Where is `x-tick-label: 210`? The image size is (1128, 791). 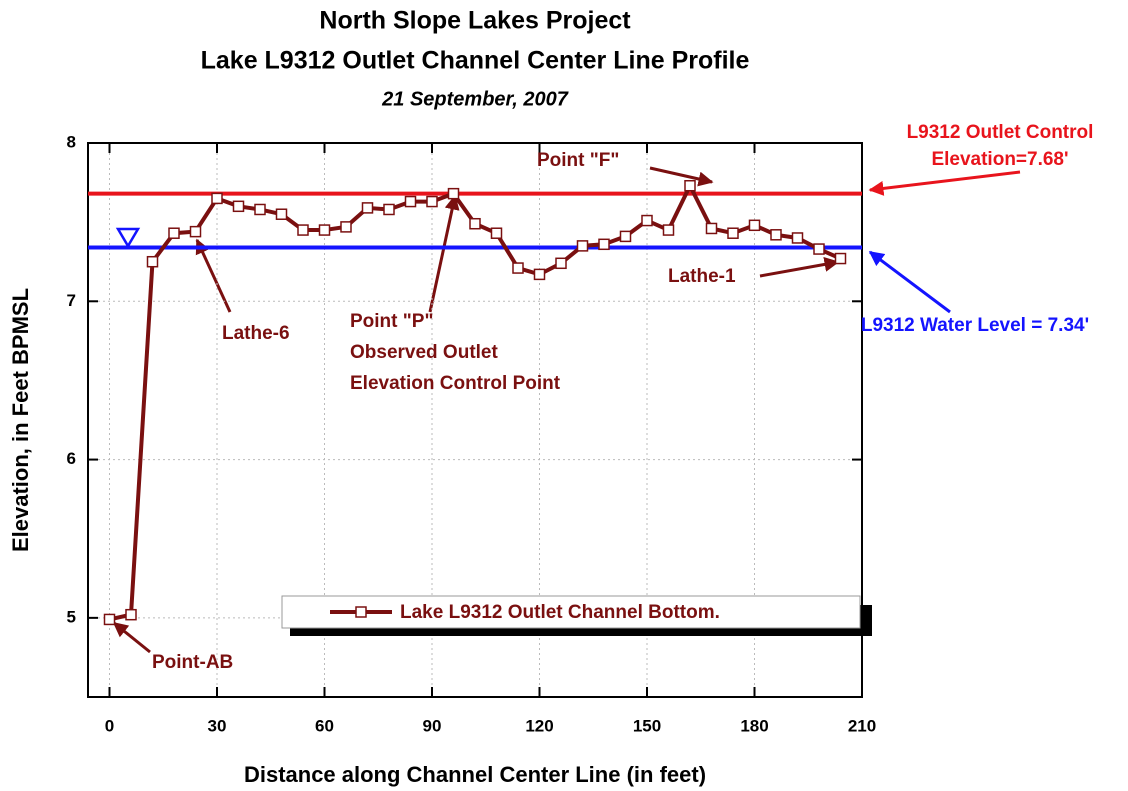
x-tick-label: 210 is located at coordinates (862, 725).